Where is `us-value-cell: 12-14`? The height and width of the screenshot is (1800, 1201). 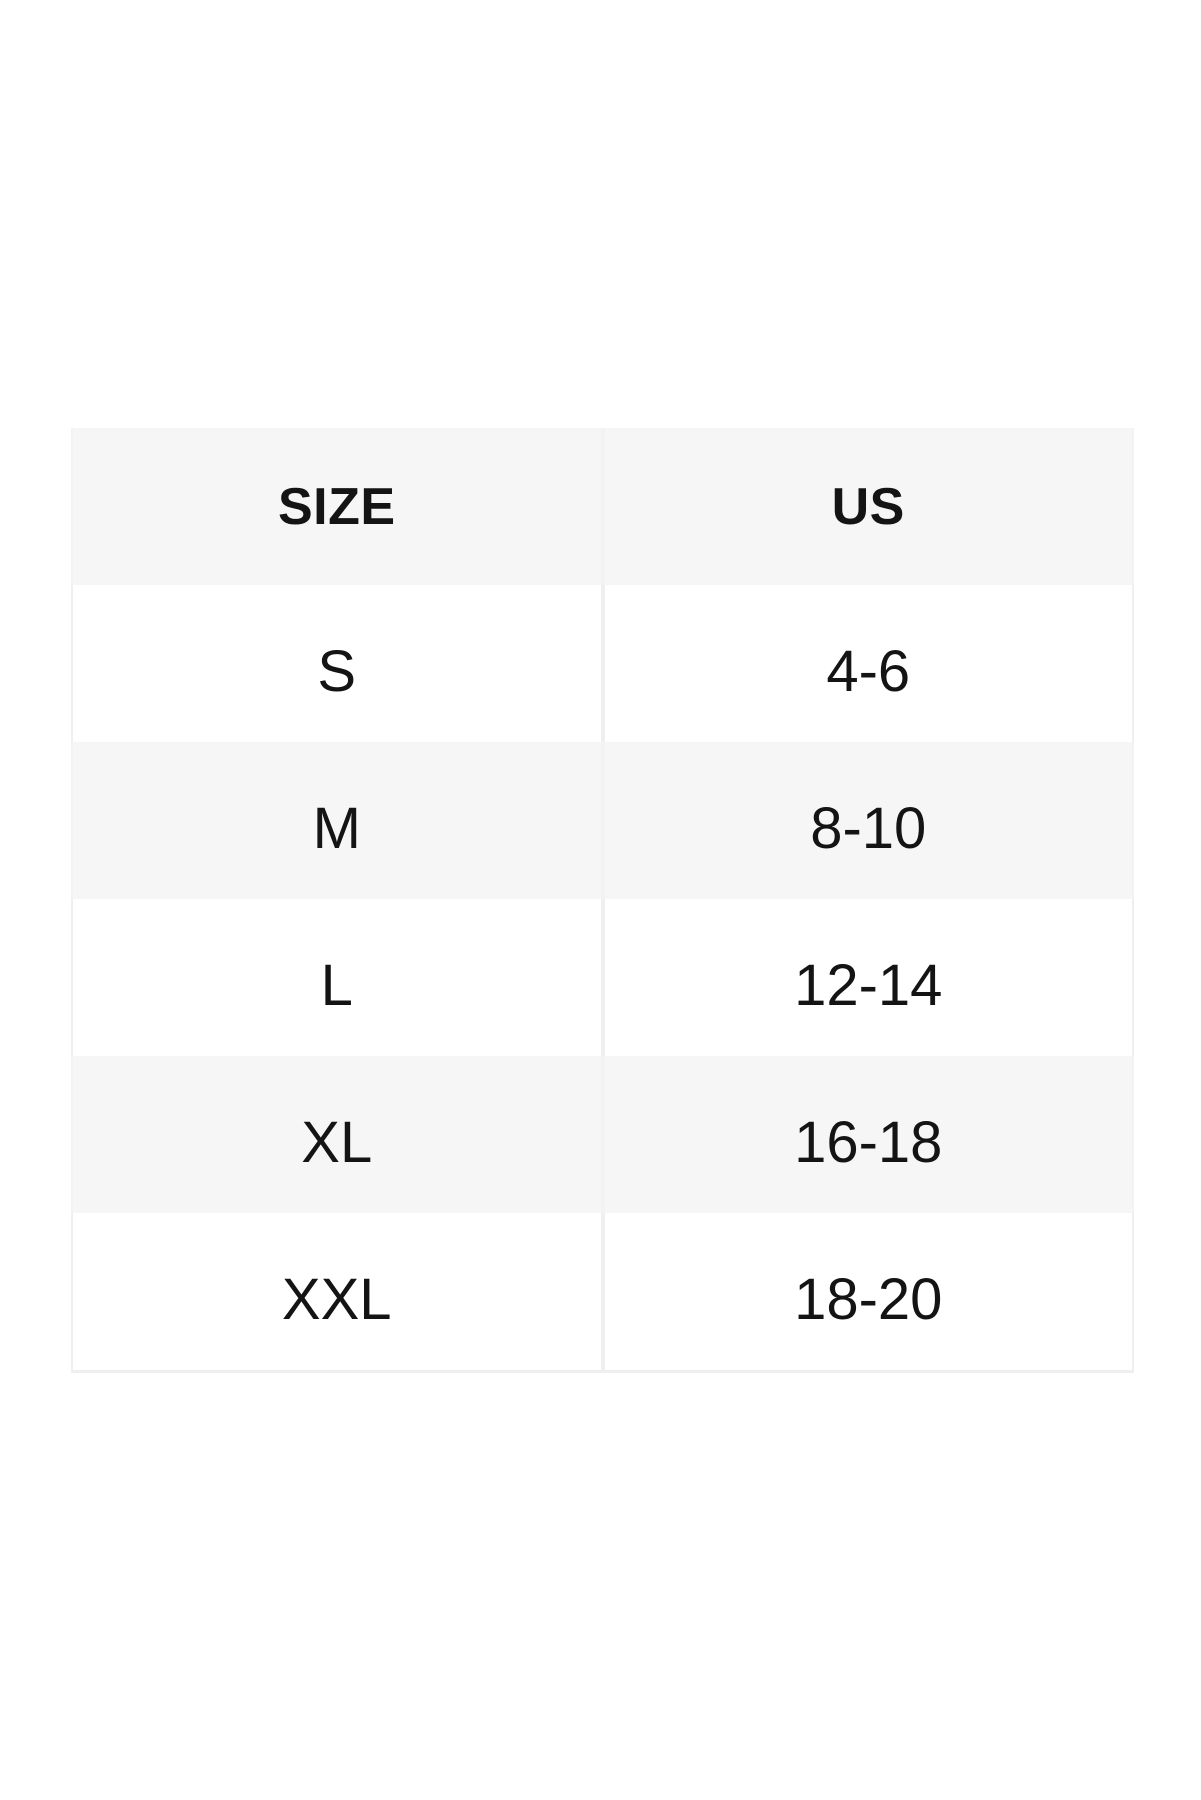
us-value-cell: 12-14 is located at coordinates (868, 977).